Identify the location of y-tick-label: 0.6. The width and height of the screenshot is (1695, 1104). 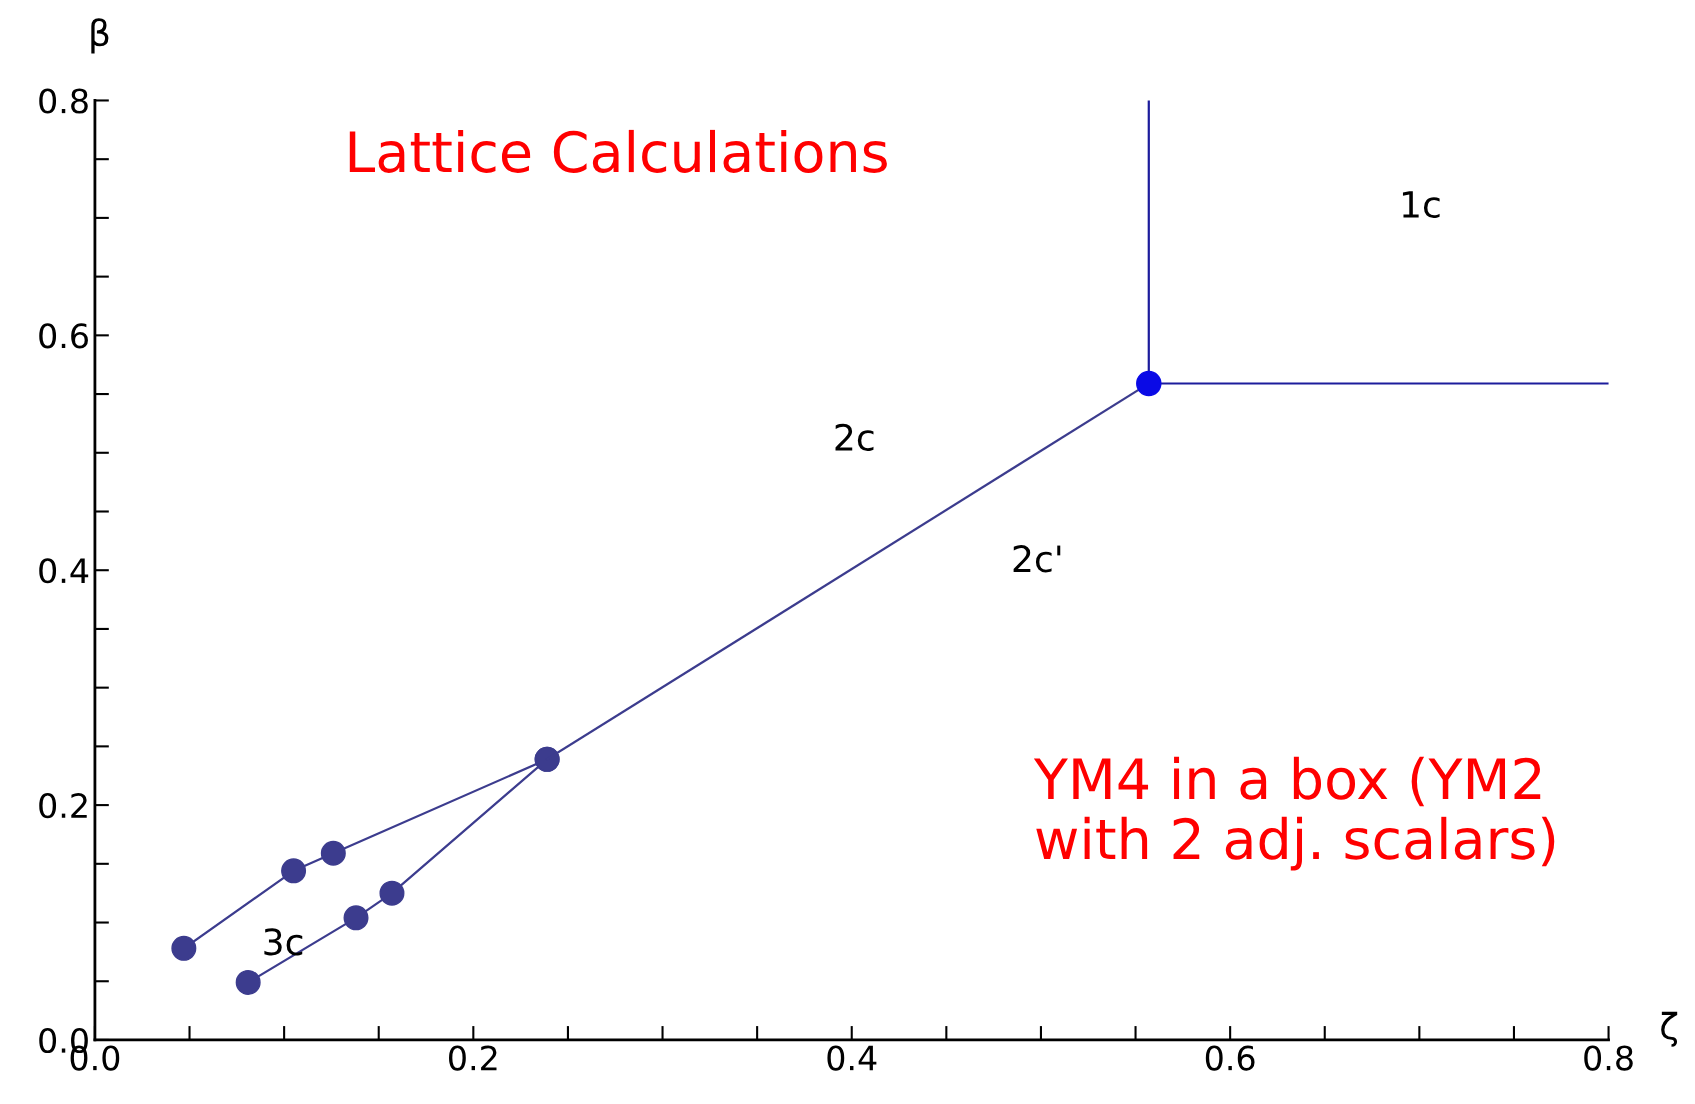
(63, 336).